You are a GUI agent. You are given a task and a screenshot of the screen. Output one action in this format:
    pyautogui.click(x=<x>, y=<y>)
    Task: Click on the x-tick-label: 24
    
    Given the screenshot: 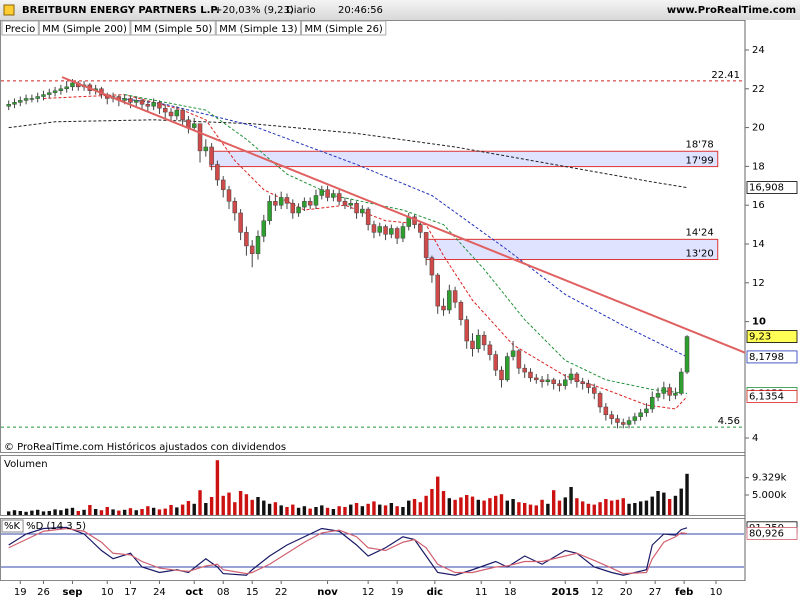 What is the action you would take?
    pyautogui.click(x=159, y=592)
    